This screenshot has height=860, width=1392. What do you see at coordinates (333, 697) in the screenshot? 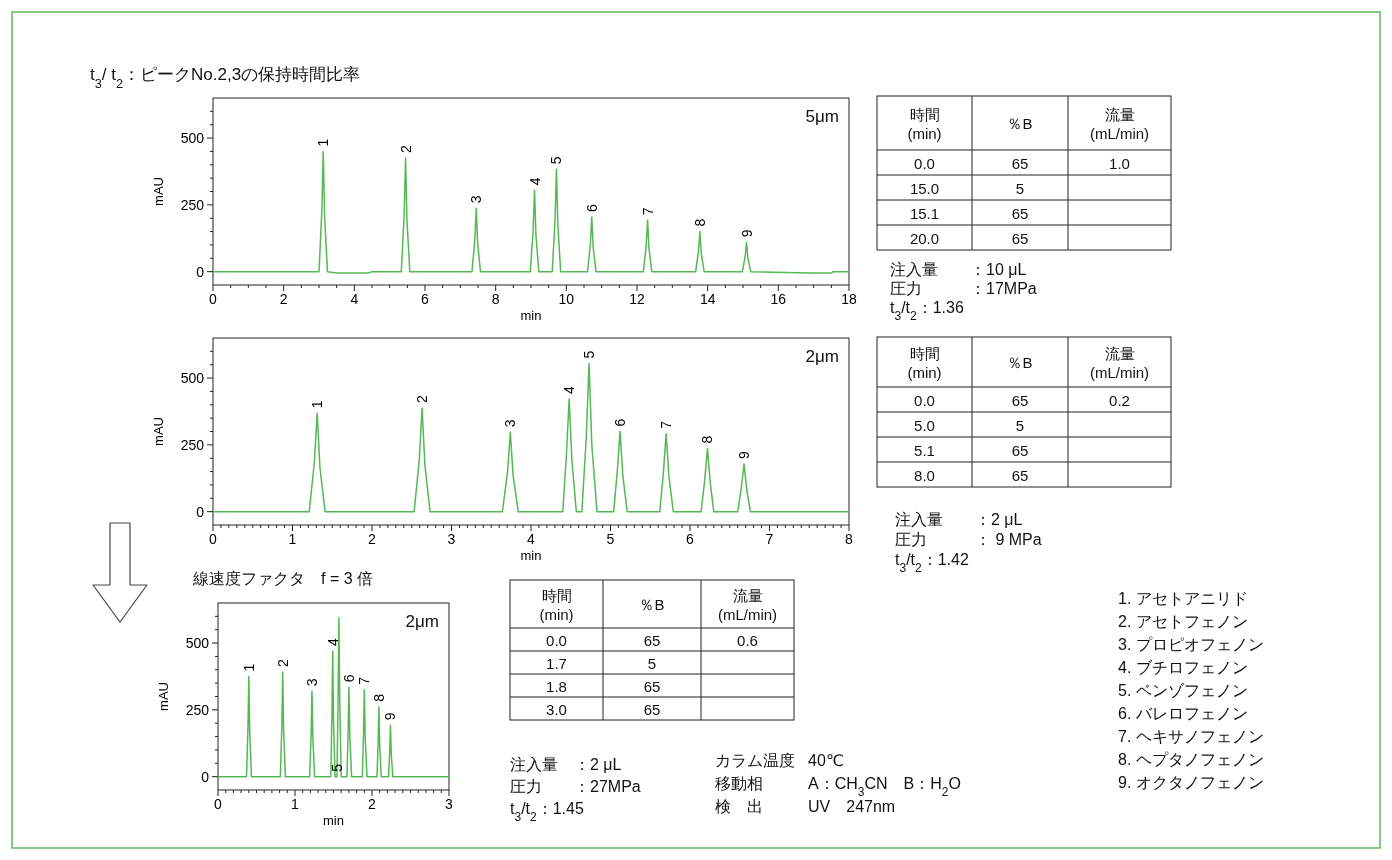
I see `line-series` at bounding box center [333, 697].